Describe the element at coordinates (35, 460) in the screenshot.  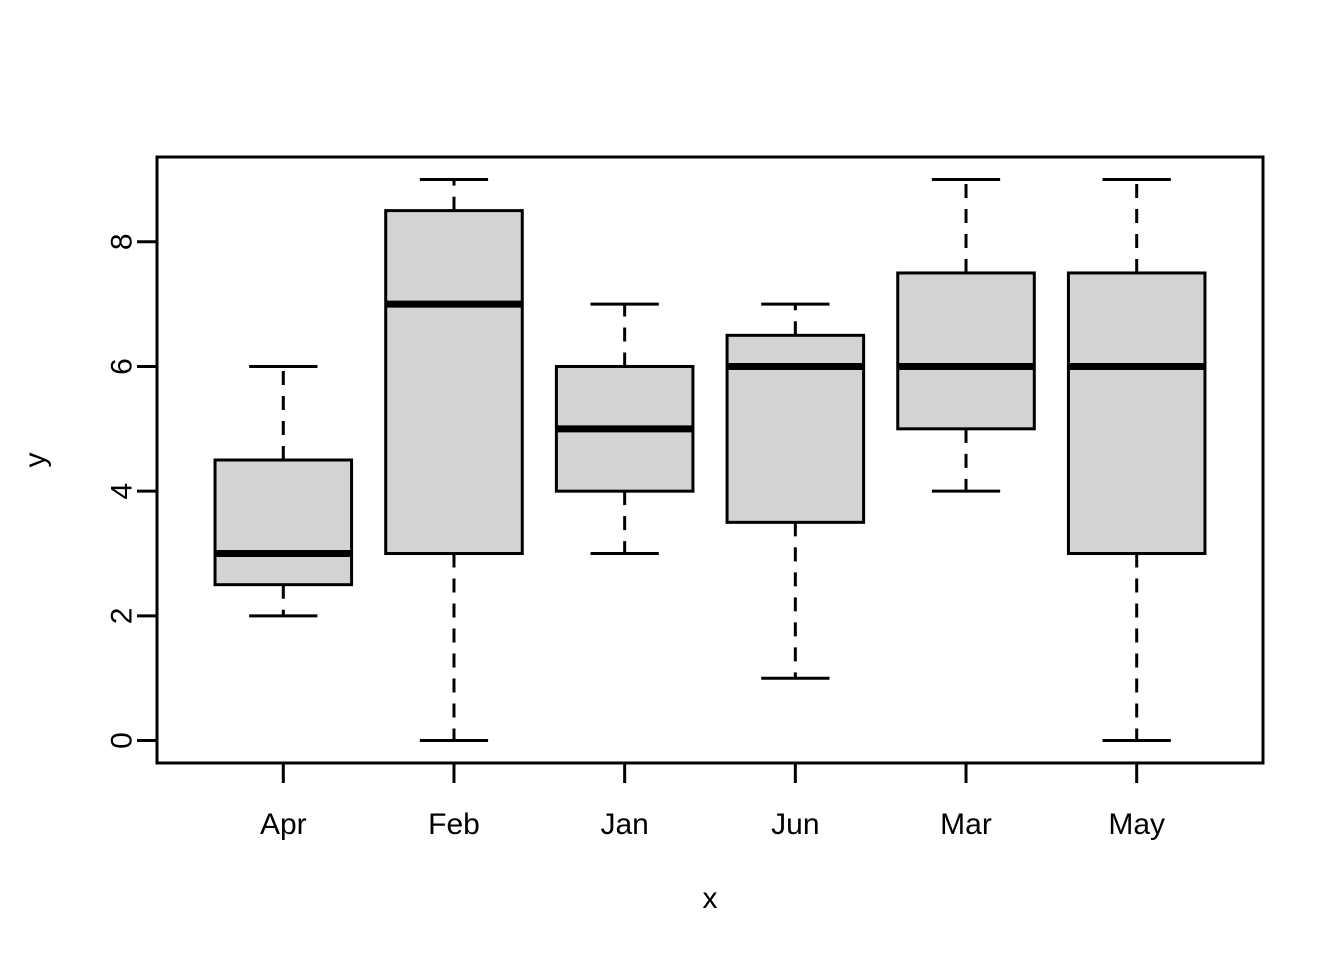
I see `y-axis-title: y` at that location.